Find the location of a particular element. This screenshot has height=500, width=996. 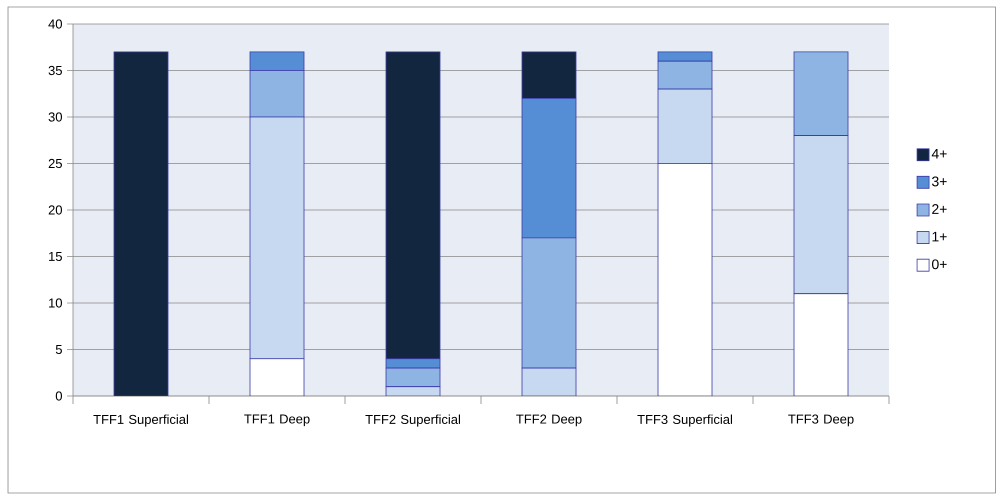

x-tick-label: TFF2 Superficial is located at coordinates (412, 420).